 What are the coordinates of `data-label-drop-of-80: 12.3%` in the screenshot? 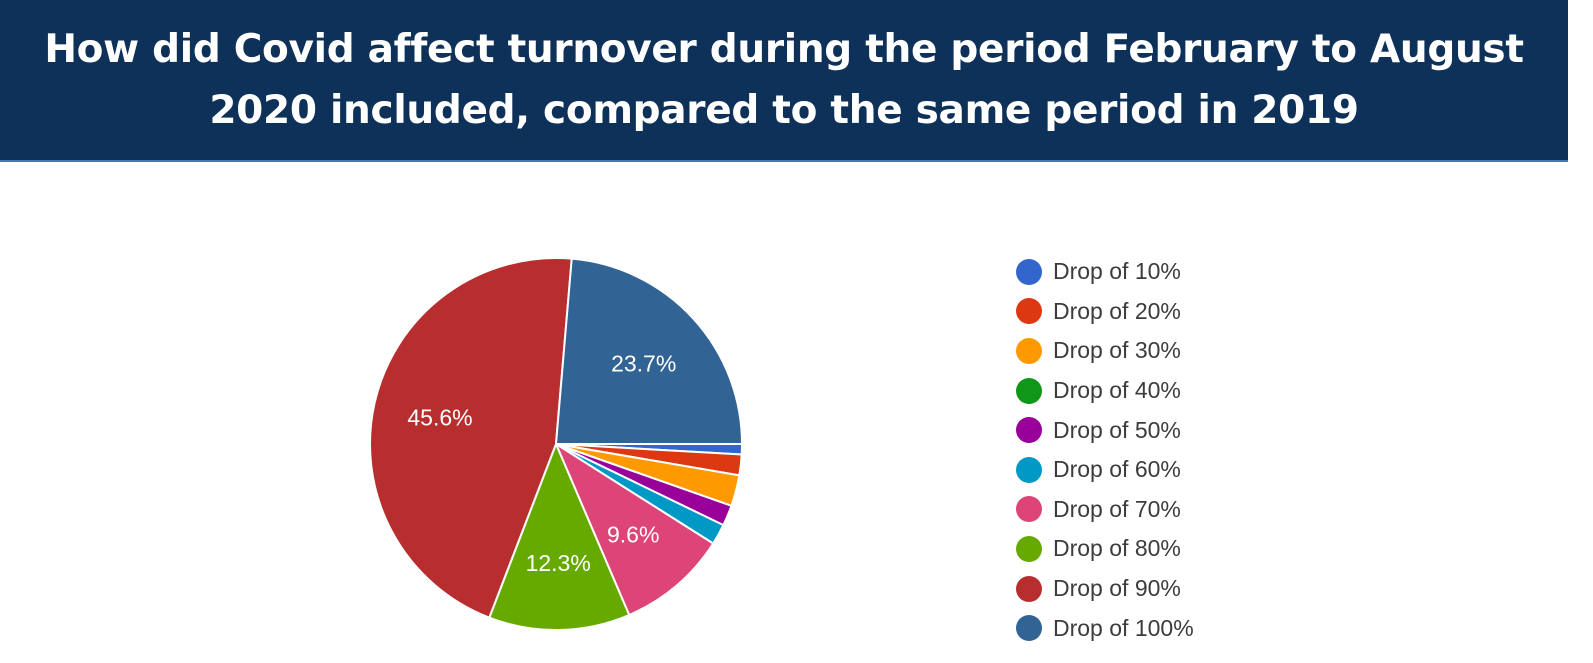 It's located at (558, 563).